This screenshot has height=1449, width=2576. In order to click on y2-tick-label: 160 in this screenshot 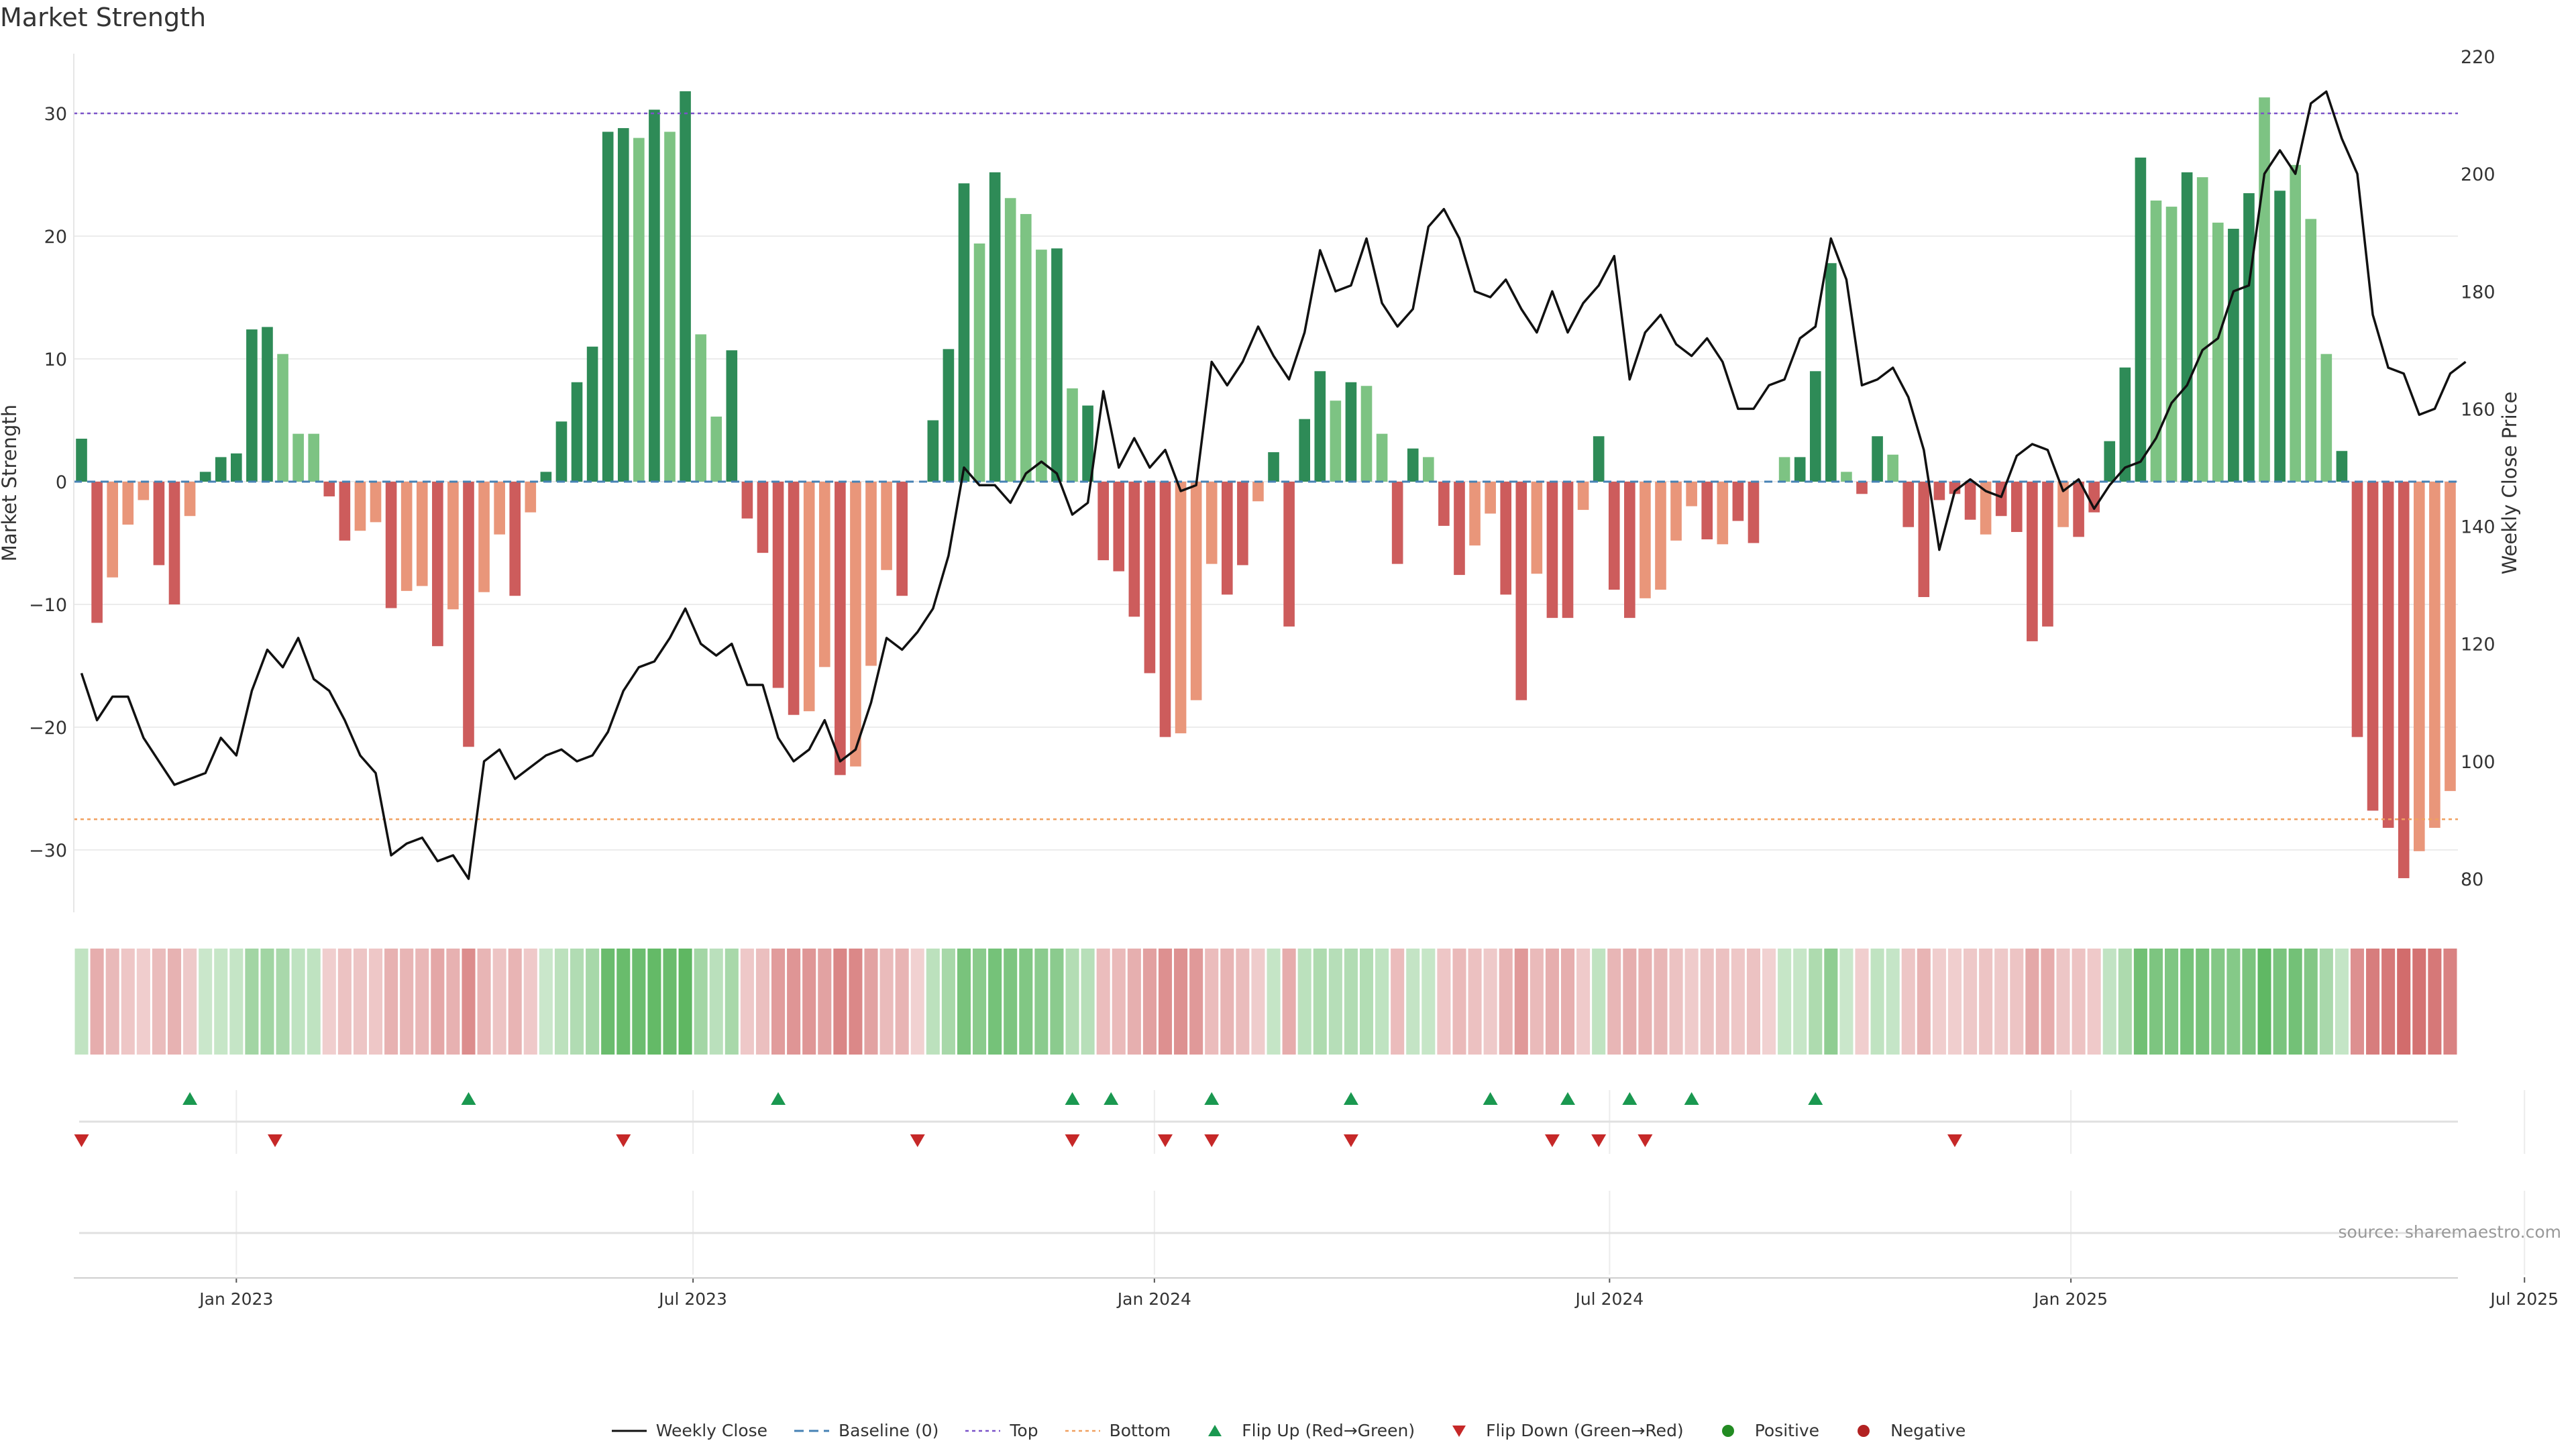, I will do `click(2478, 409)`.